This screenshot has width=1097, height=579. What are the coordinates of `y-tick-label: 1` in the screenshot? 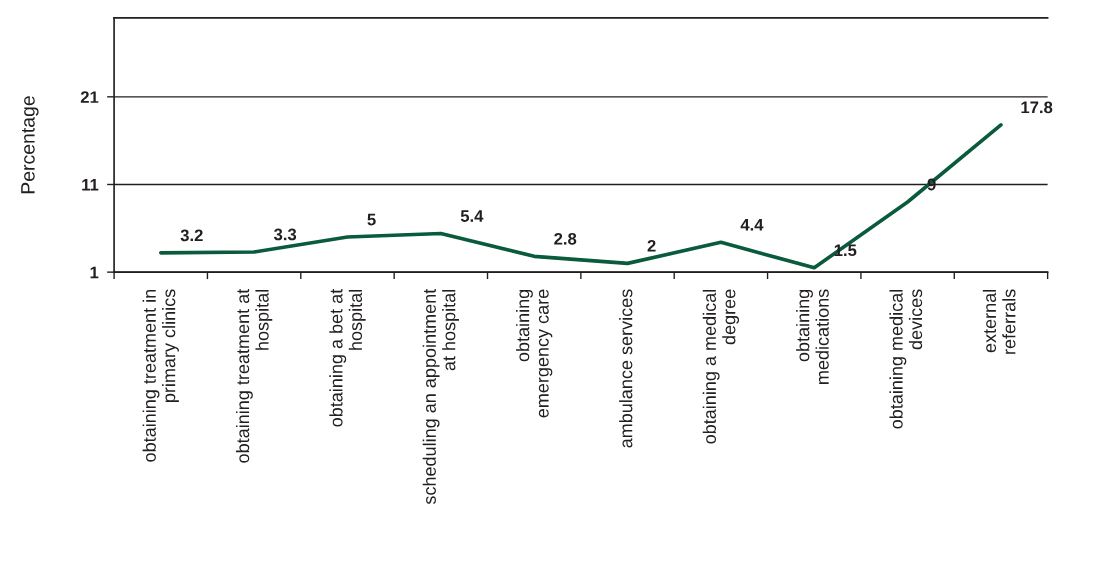 It's located at (94, 272).